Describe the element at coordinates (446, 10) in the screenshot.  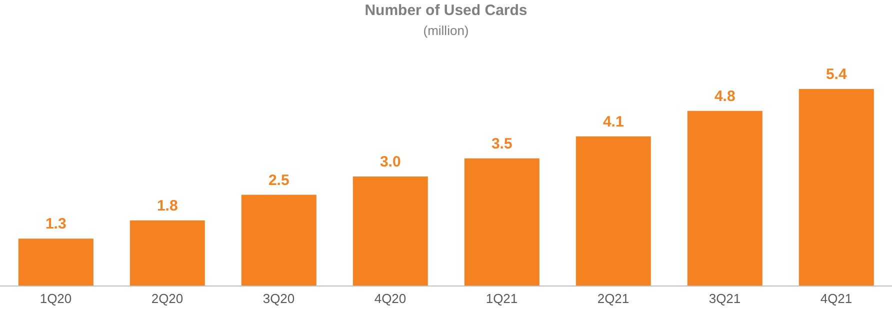
I see `chart-title: Number of Used Cards` at that location.